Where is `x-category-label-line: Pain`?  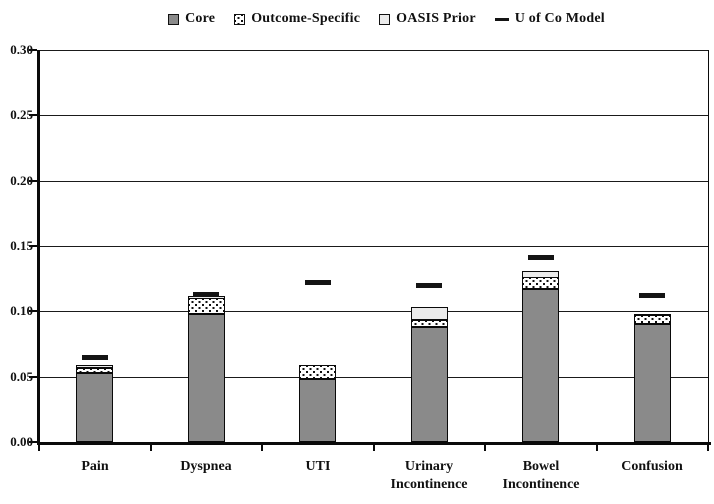
x-category-label-line: Pain is located at coordinates (95, 466).